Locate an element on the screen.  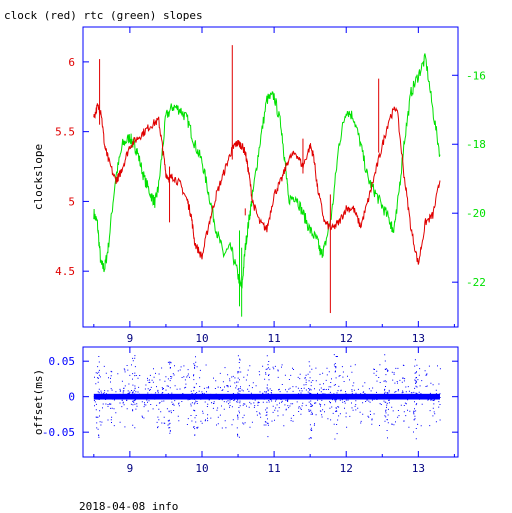
bottom-xtick-label-4: 13 is located at coordinates (418, 468).